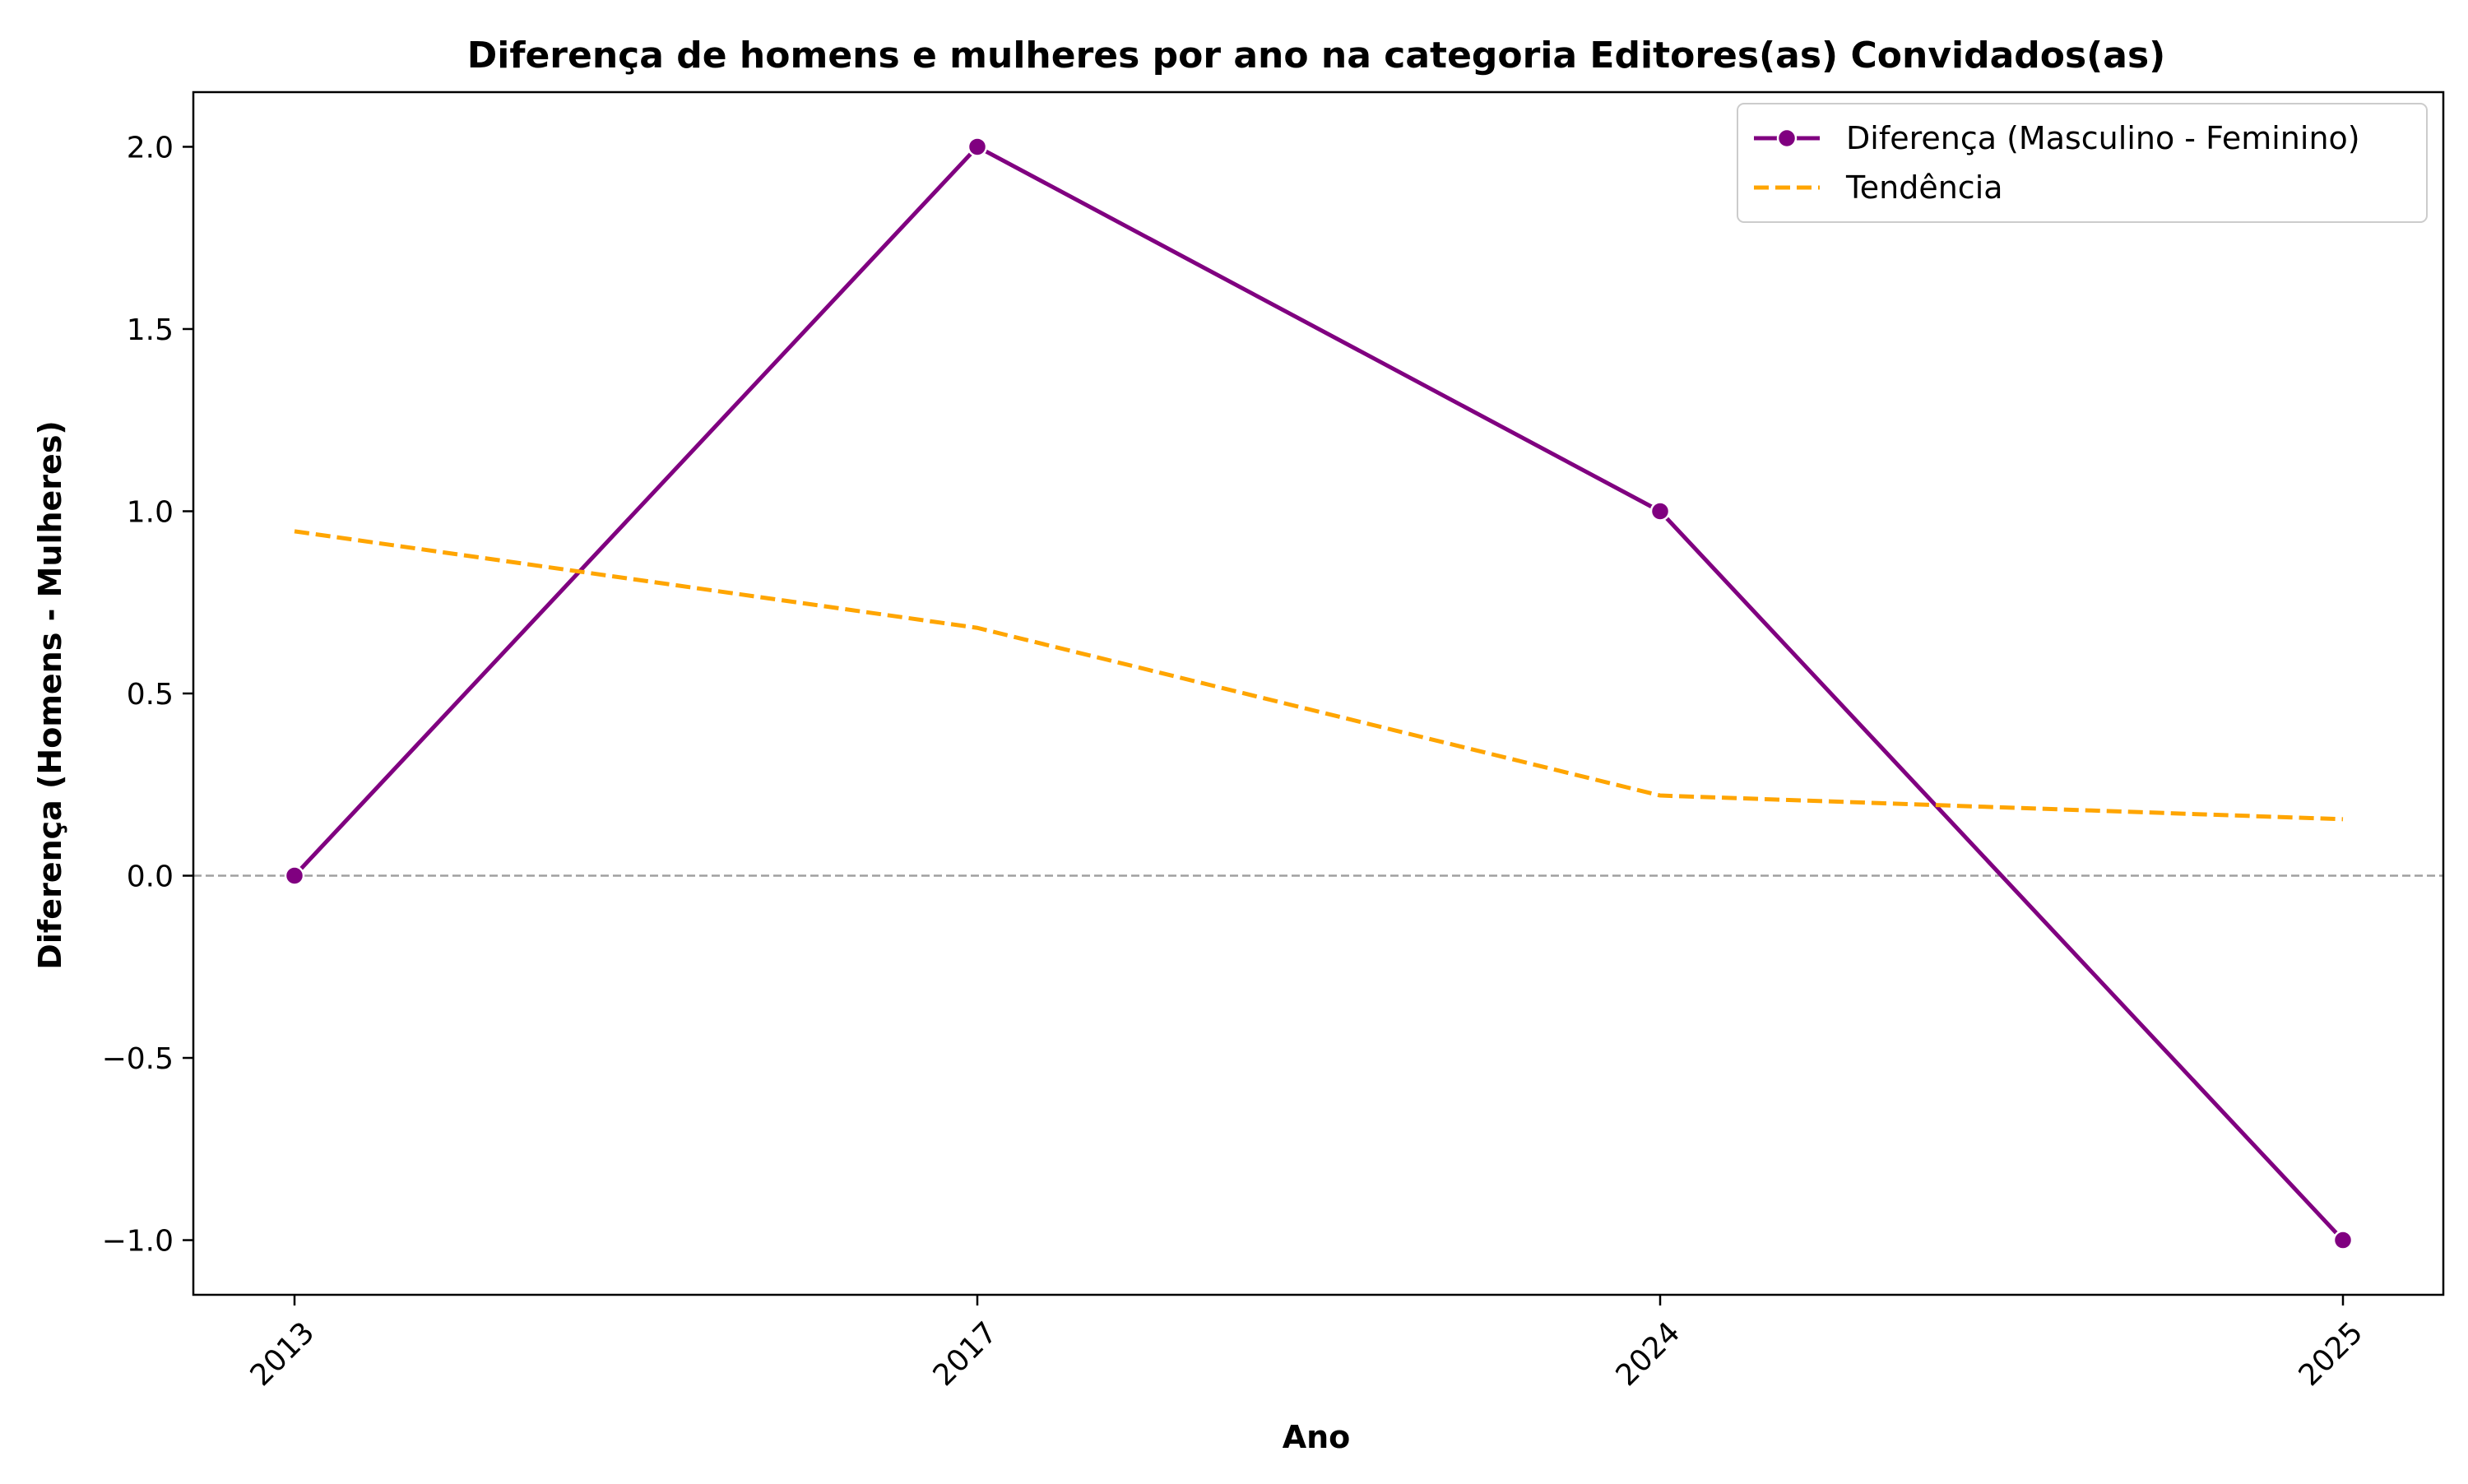  Describe the element at coordinates (150, 148) in the screenshot. I see `y-tick-label: 2.0` at that location.